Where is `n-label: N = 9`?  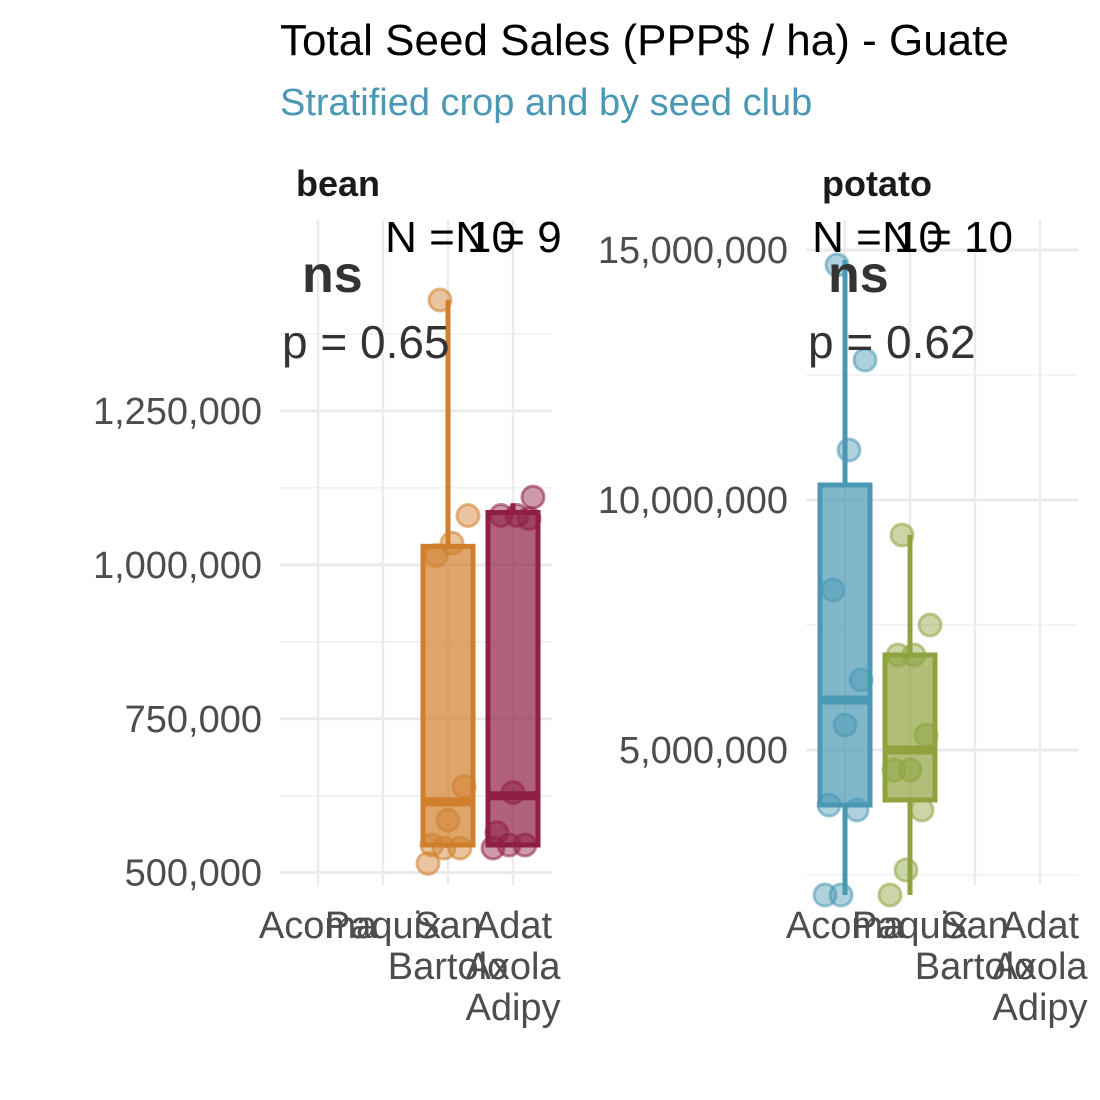
n-label: N = 9 is located at coordinates (508, 237).